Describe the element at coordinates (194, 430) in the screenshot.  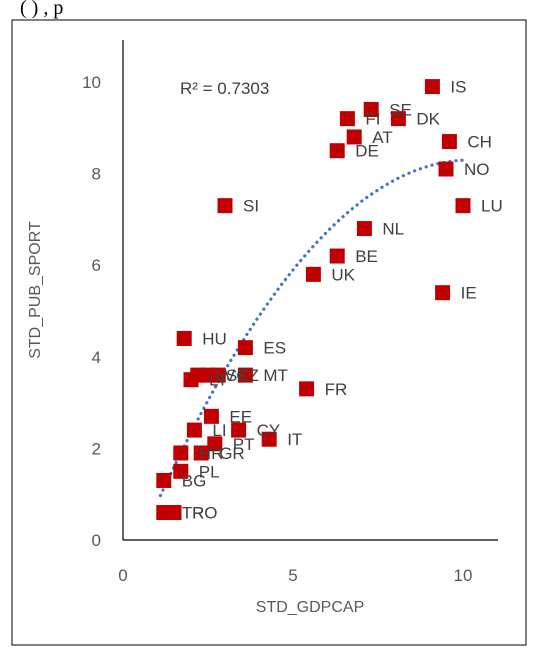
I see `data-point-li` at that location.